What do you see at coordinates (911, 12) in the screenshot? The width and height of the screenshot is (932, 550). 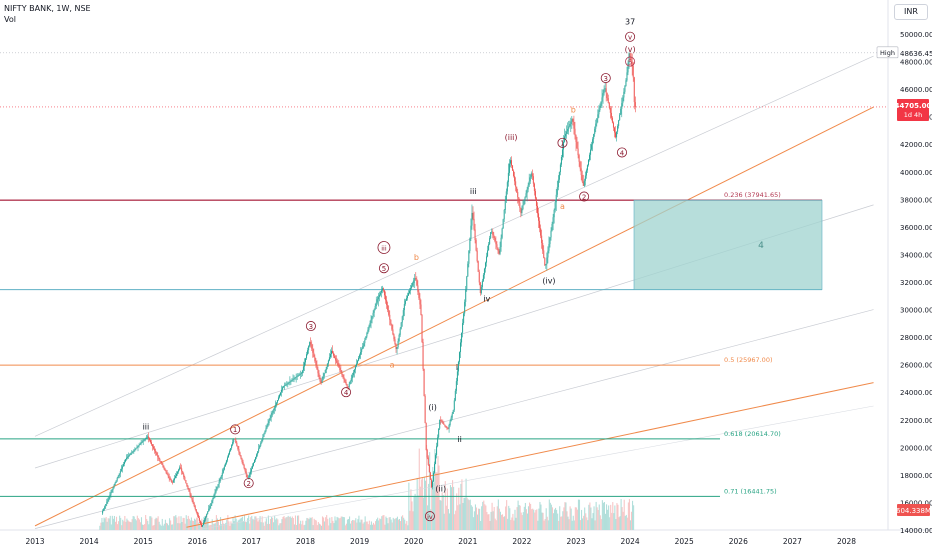 I see `currency-button: INR` at bounding box center [911, 12].